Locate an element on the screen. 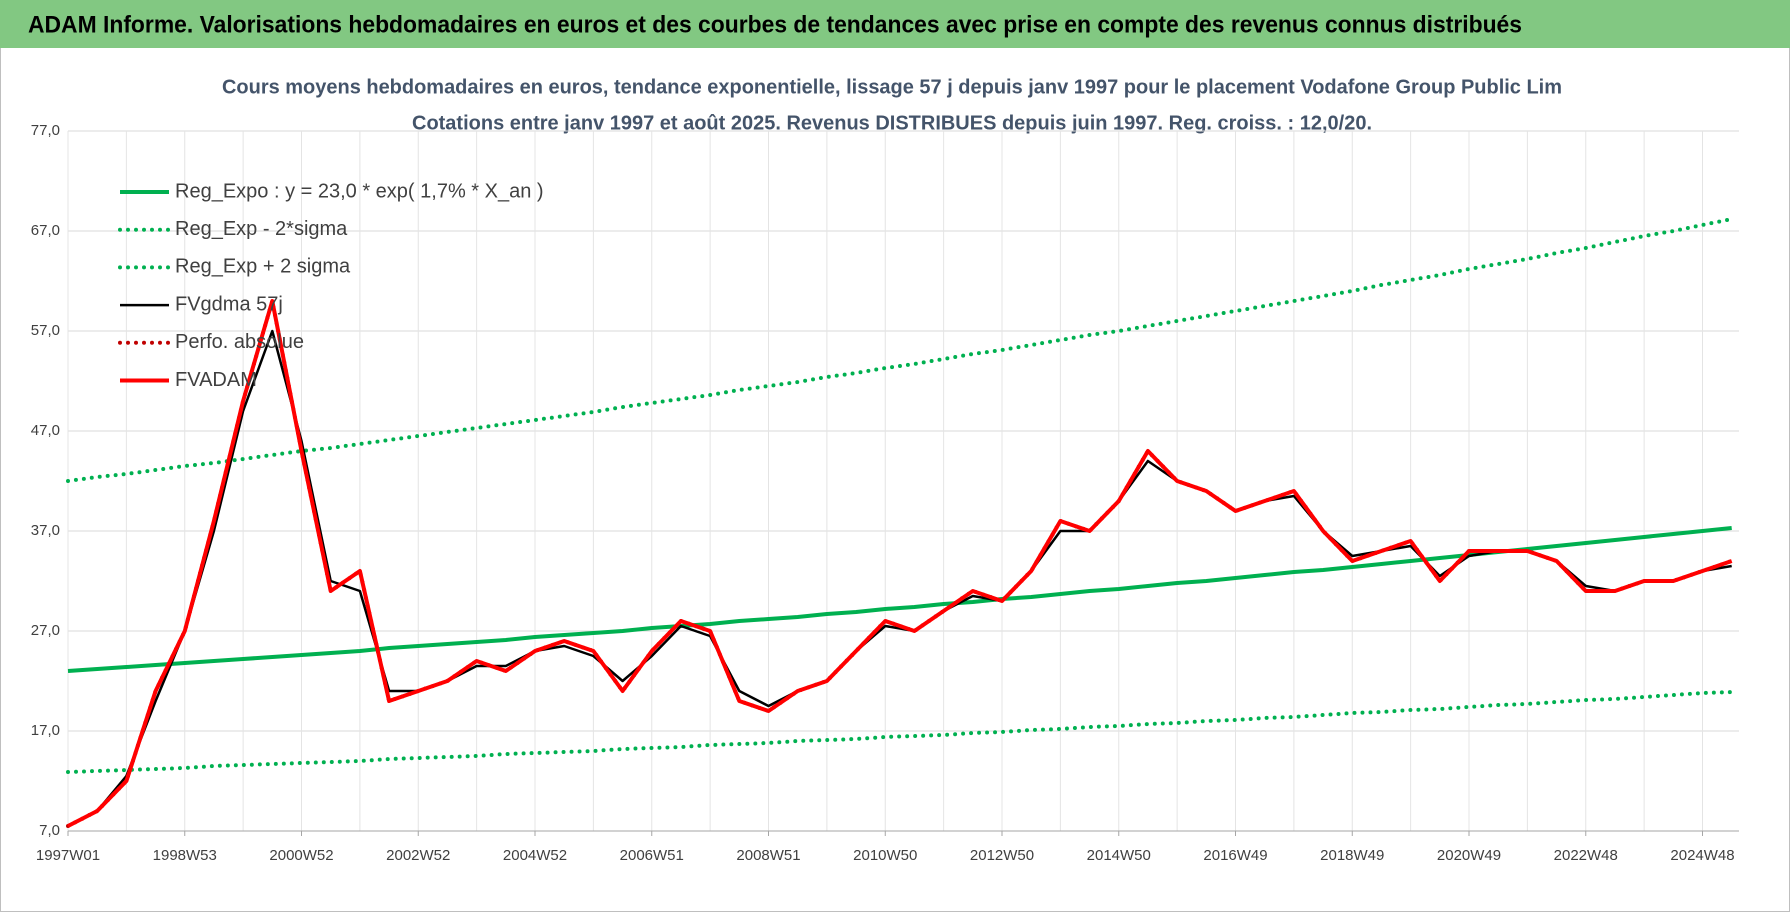 The width and height of the screenshot is (1790, 912). y-tick-label: 27,0 is located at coordinates (45, 630).